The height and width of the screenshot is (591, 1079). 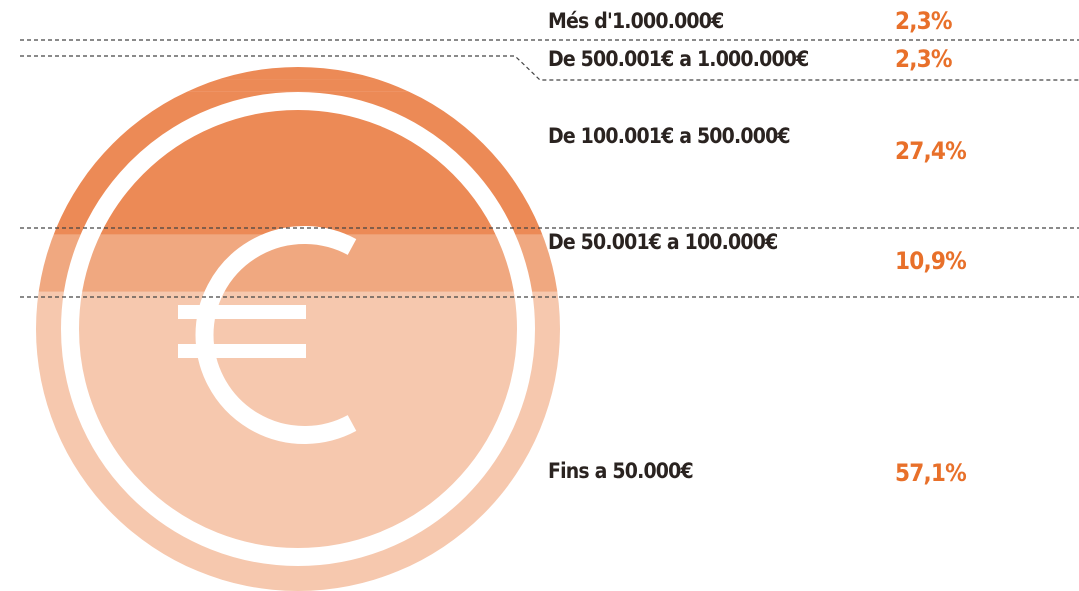 I want to click on category-label: De 500.001€ a 1.000.000€, so click(x=678, y=59).